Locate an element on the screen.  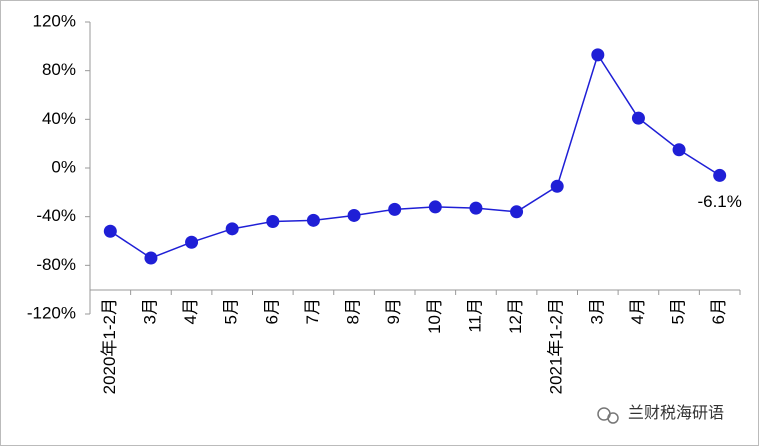
x-tick-label: 7月 is located at coordinates (312, 311).